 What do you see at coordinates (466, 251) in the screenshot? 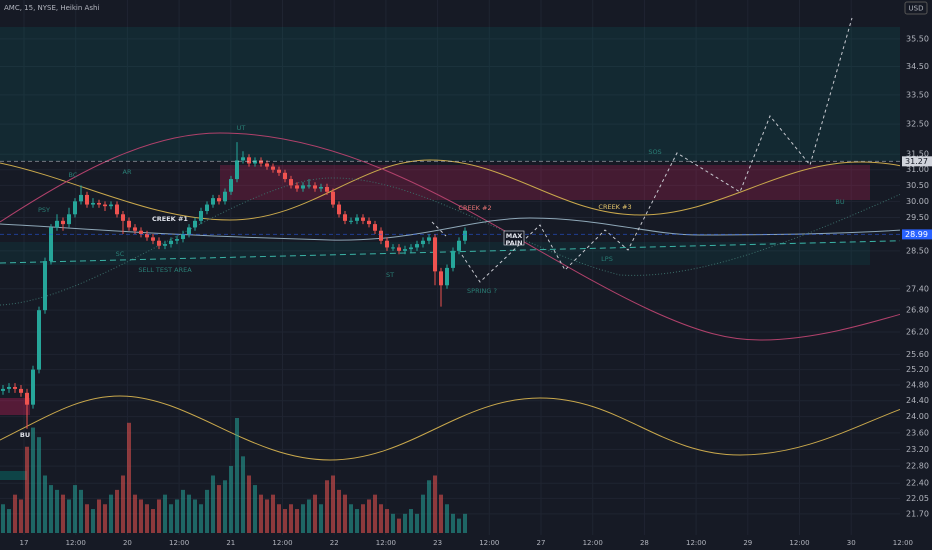
I see `trend-line` at bounding box center [466, 251].